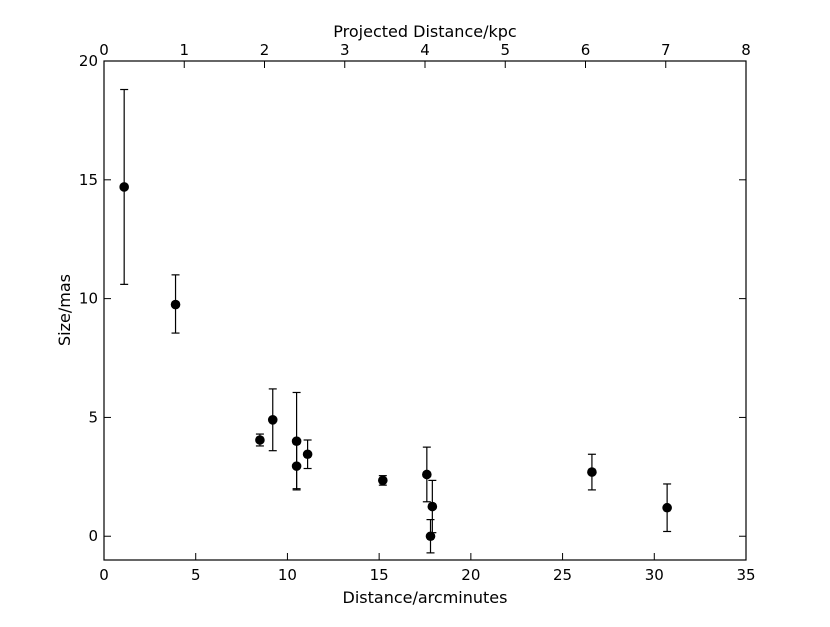 The image size is (830, 627). I want to click on y-tick-label-4: 20, so click(88, 61).